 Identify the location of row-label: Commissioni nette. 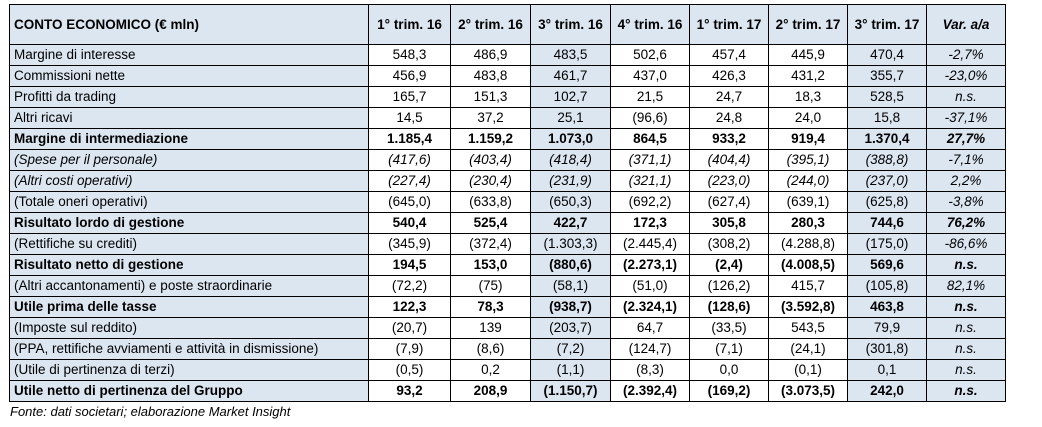
(189, 76).